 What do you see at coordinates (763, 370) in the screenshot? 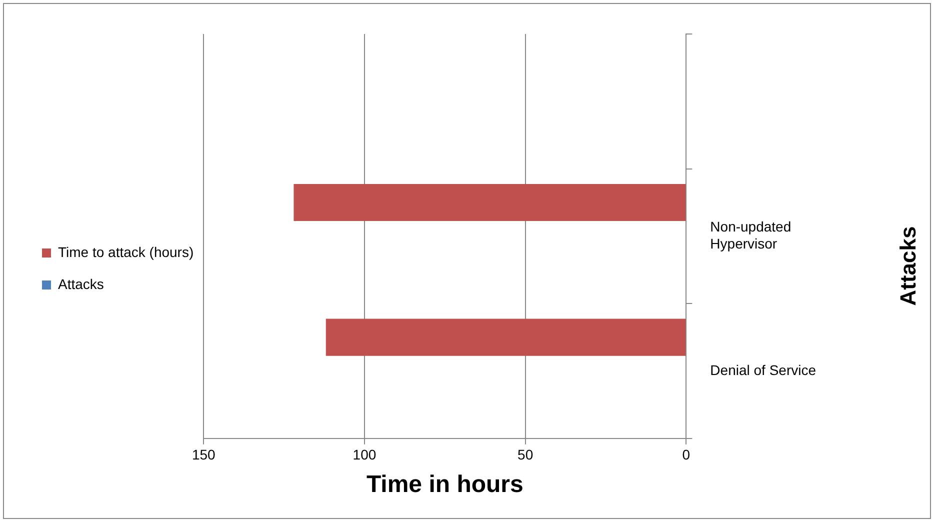
I see `y-tick-label: Denial of Service` at bounding box center [763, 370].